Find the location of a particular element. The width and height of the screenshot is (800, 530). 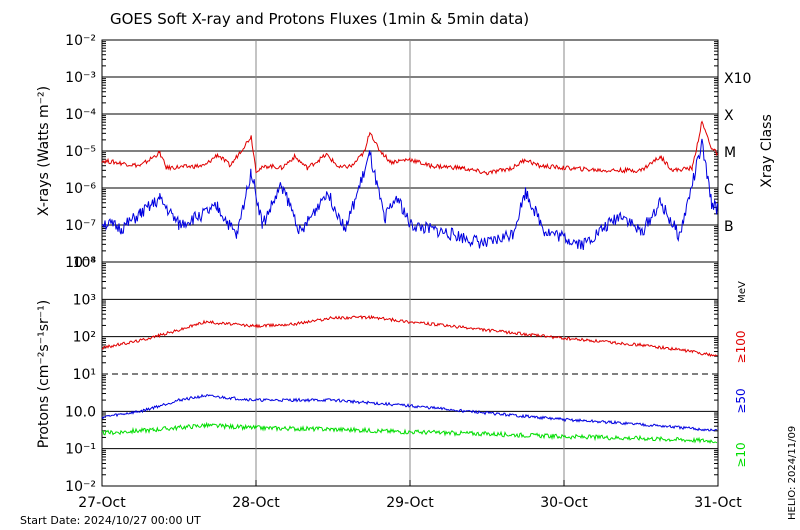

series-line-green is located at coordinates (409, 432).